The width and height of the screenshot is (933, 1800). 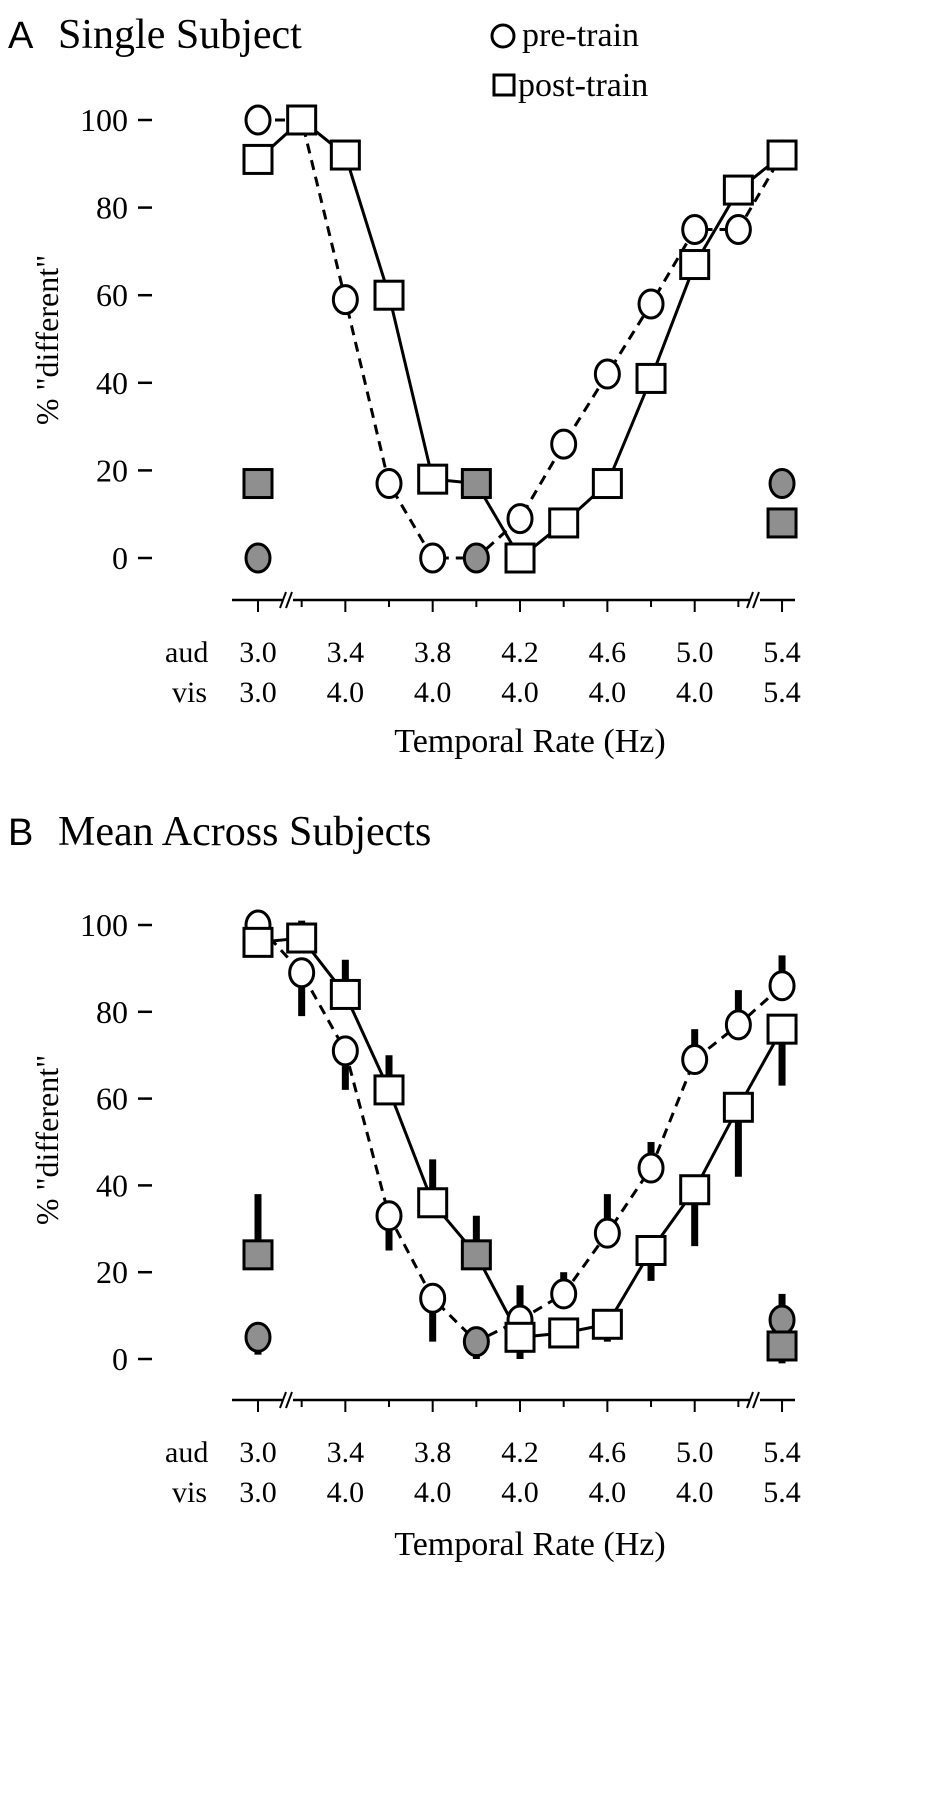 I want to click on series-line-pre-train, so click(x=521, y=339).